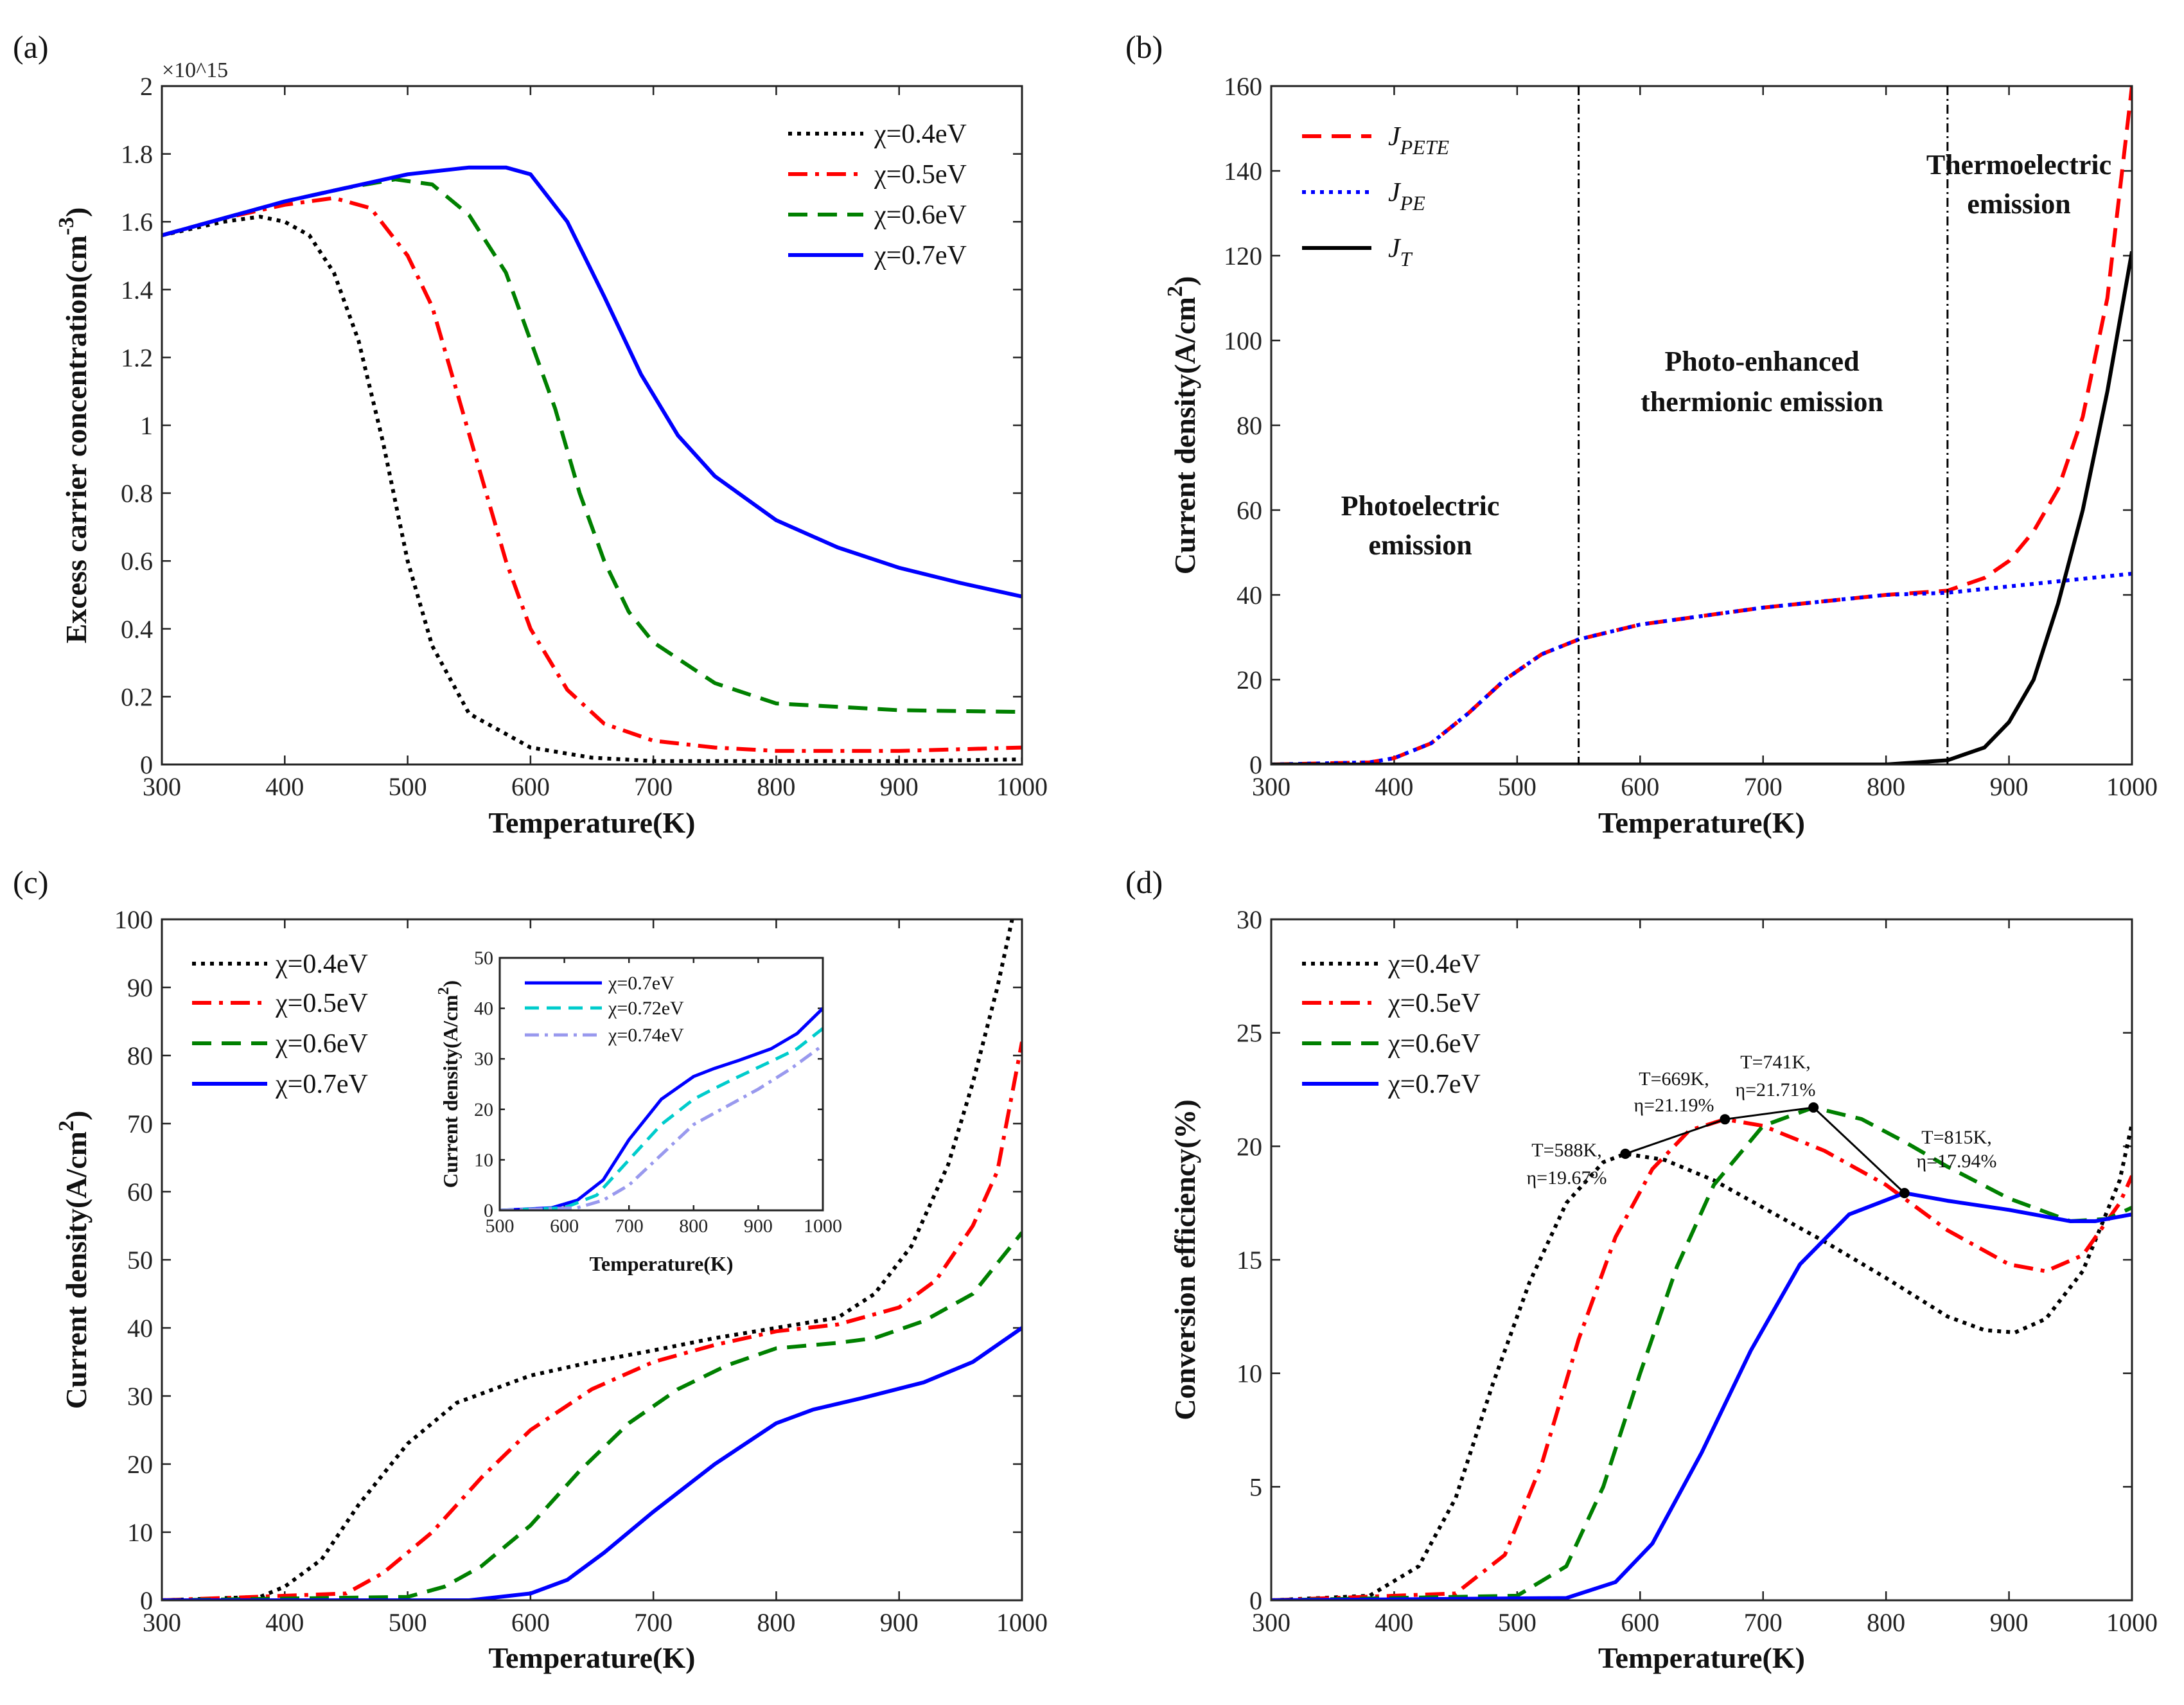 This screenshot has height=1705, width=2184. I want to click on y-tick-label: 10, so click(1249, 1373).